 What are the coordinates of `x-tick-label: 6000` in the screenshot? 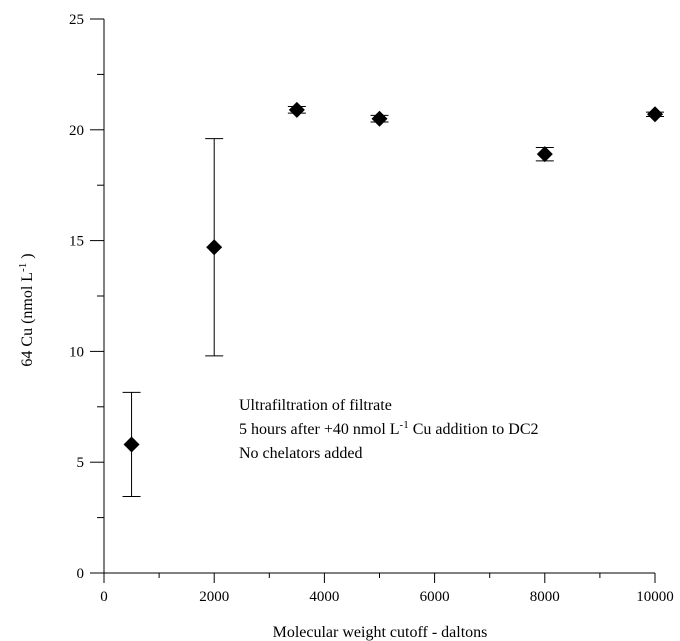 It's located at (435, 597).